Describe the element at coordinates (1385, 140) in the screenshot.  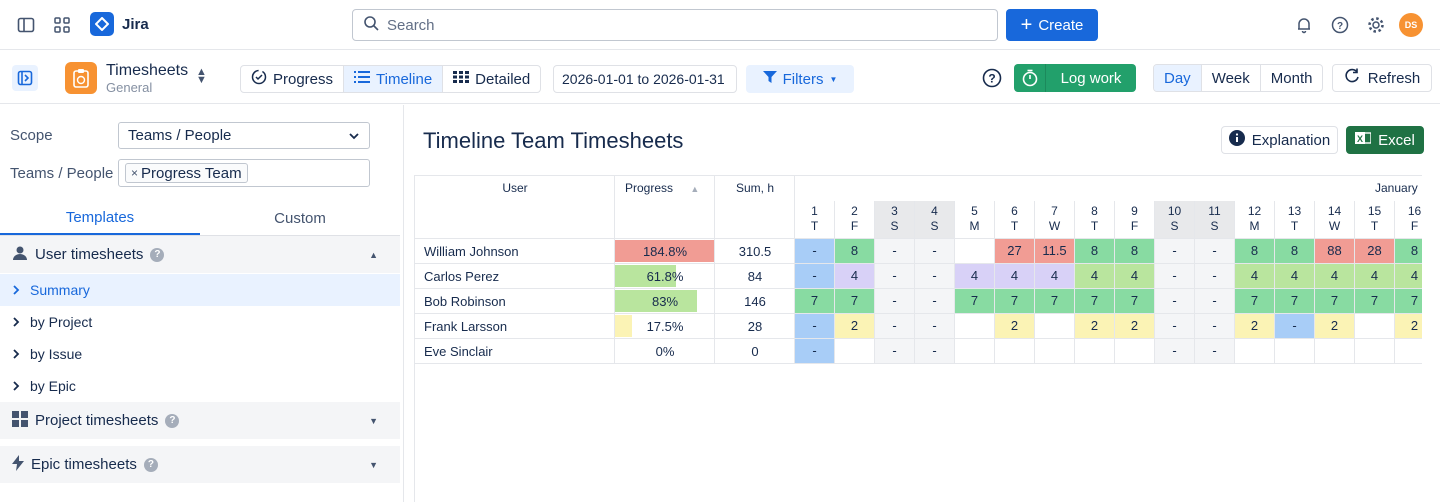
I see `excel-button: X Excel` at that location.